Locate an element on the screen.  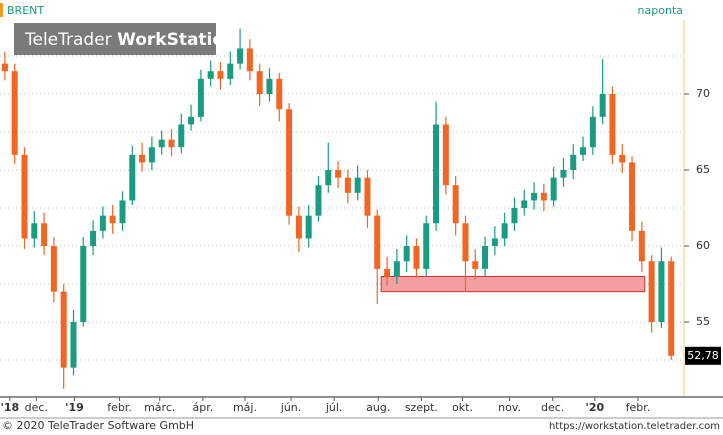
x-tick-label: nov. is located at coordinates (509, 407).